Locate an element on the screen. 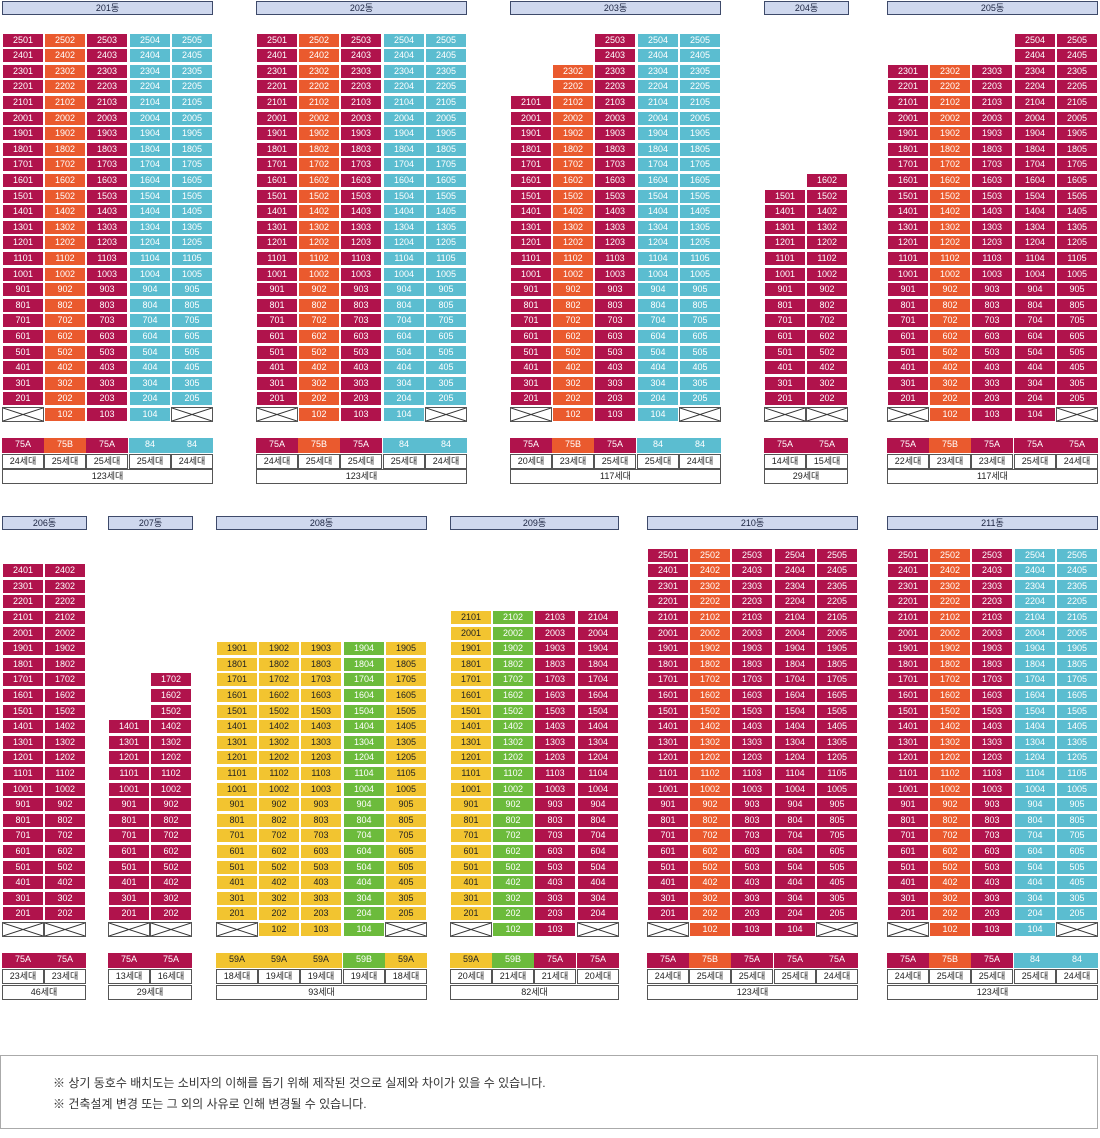  unit-cell: 701 is located at coordinates (785, 320).